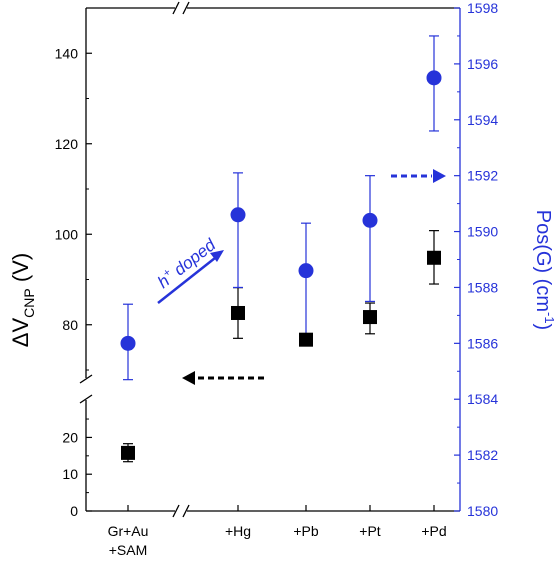  What do you see at coordinates (67, 234) in the screenshot?
I see `left-tick-label: 100` at bounding box center [67, 234].